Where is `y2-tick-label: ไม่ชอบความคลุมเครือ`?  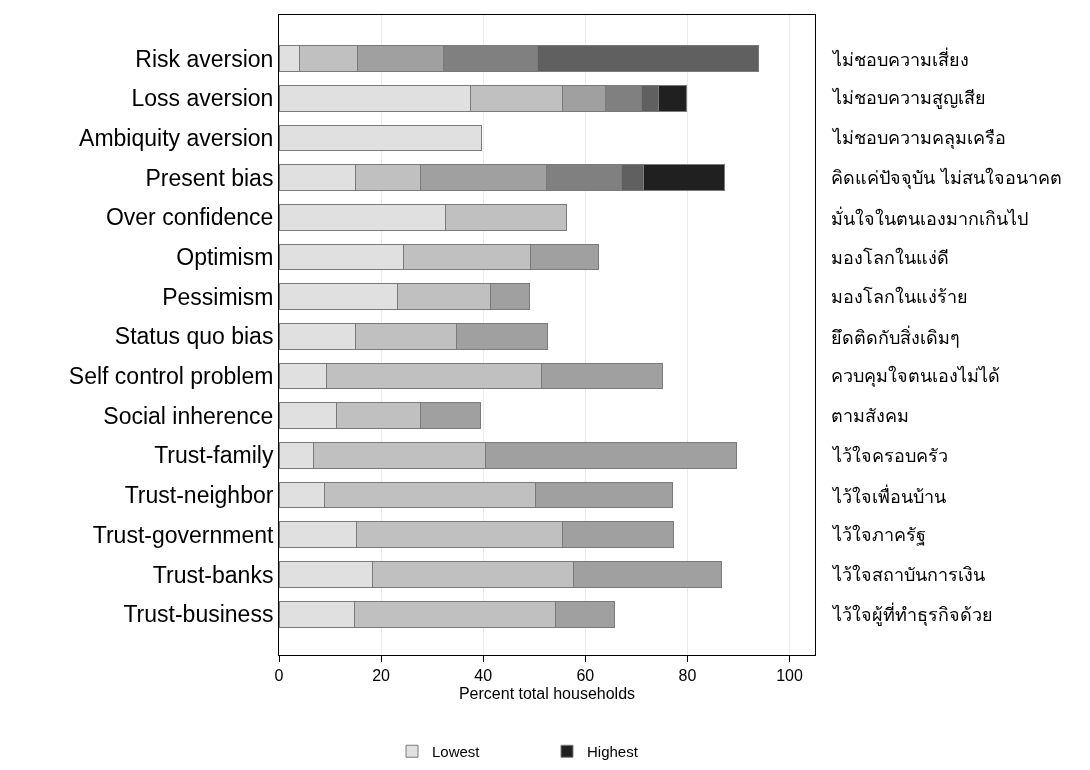 y2-tick-label: ไม่ชอบความคลุมเครือ is located at coordinates (918, 138).